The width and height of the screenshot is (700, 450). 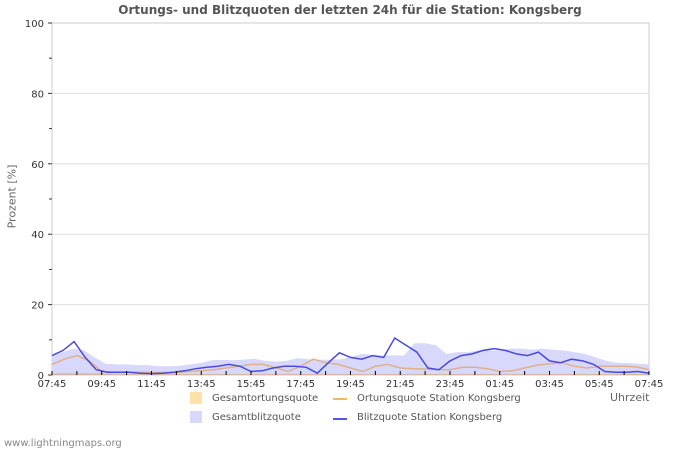 What do you see at coordinates (499, 384) in the screenshot?
I see `svg-text: 01:45` at bounding box center [499, 384].